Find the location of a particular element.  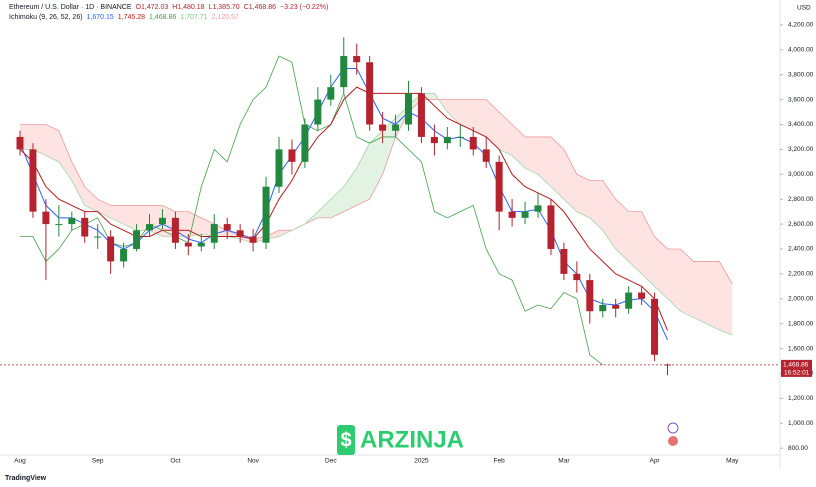

ohlc-value: H1,480.18 is located at coordinates (188, 7).